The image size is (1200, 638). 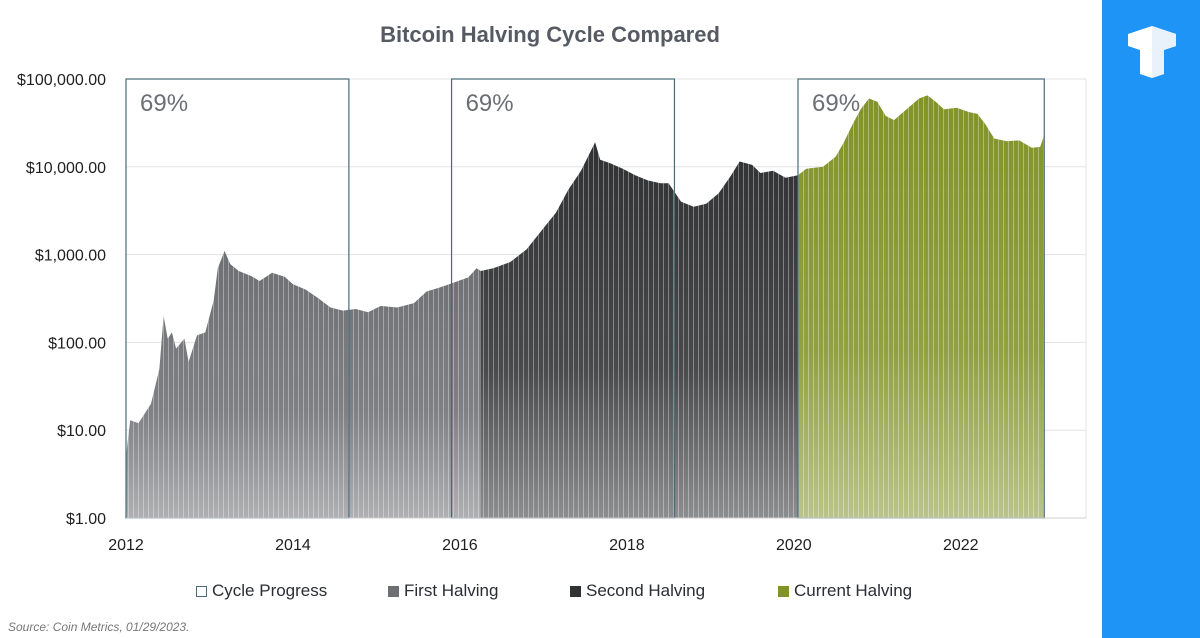 What do you see at coordinates (1151, 319) in the screenshot?
I see `brand-bar` at bounding box center [1151, 319].